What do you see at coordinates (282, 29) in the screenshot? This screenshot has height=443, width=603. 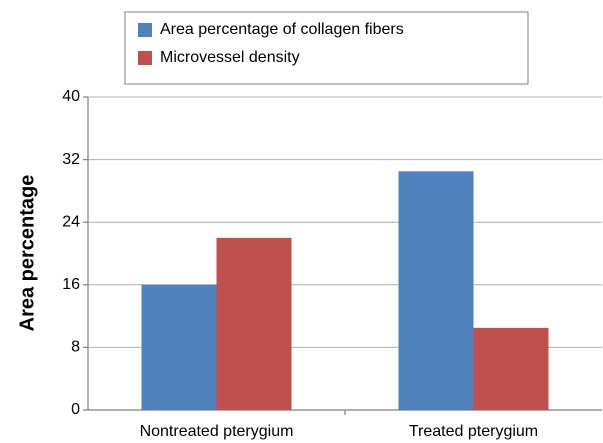 I see `legend-label: Area percentage of collagen fibers` at bounding box center [282, 29].